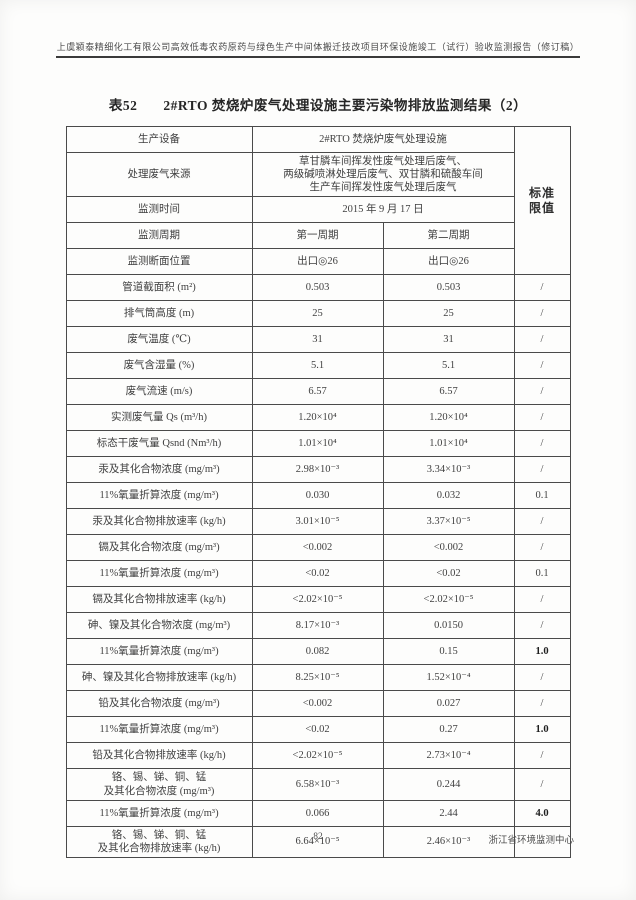  I want to click on value-cycle1: 6.57, so click(317, 392).